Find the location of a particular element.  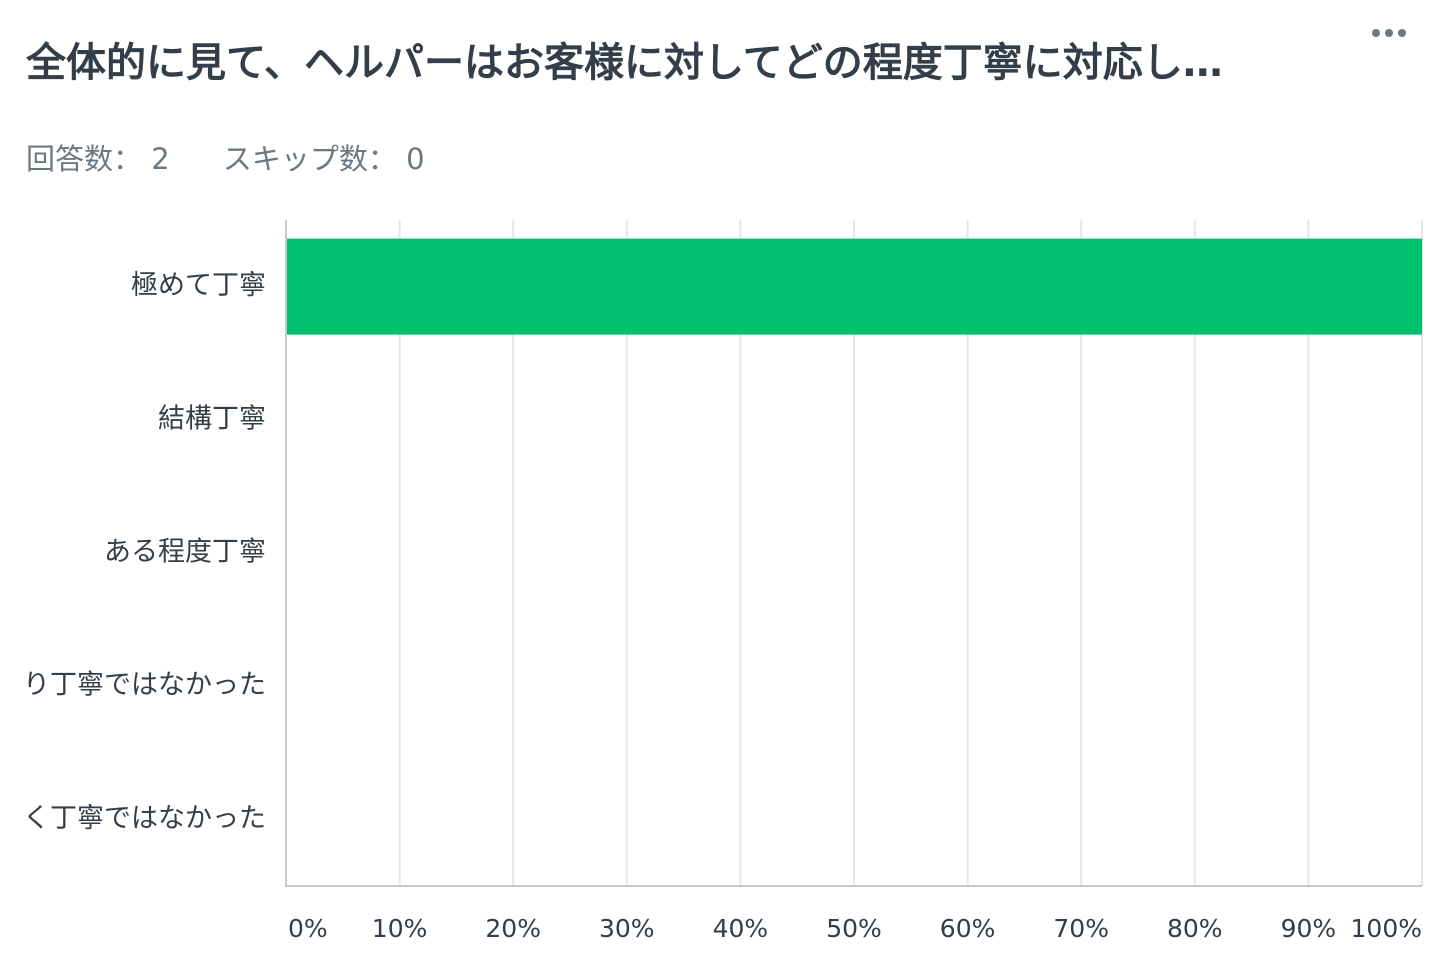

response-stats: 回答数： 2 スキップ数： 0 is located at coordinates (686, 157).